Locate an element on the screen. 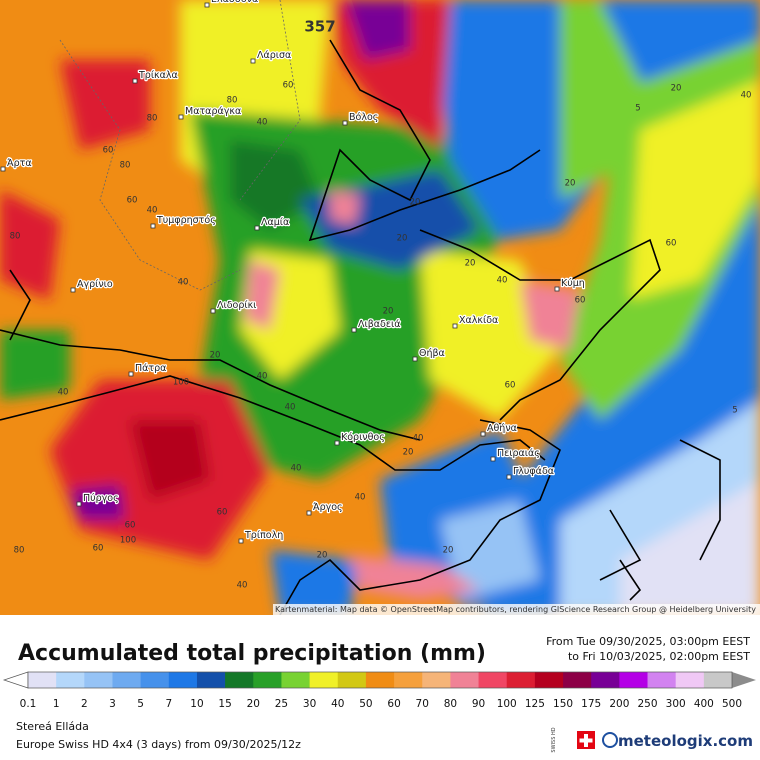 The height and width of the screenshot is (760, 760). legend-label: 150 is located at coordinates (563, 704).